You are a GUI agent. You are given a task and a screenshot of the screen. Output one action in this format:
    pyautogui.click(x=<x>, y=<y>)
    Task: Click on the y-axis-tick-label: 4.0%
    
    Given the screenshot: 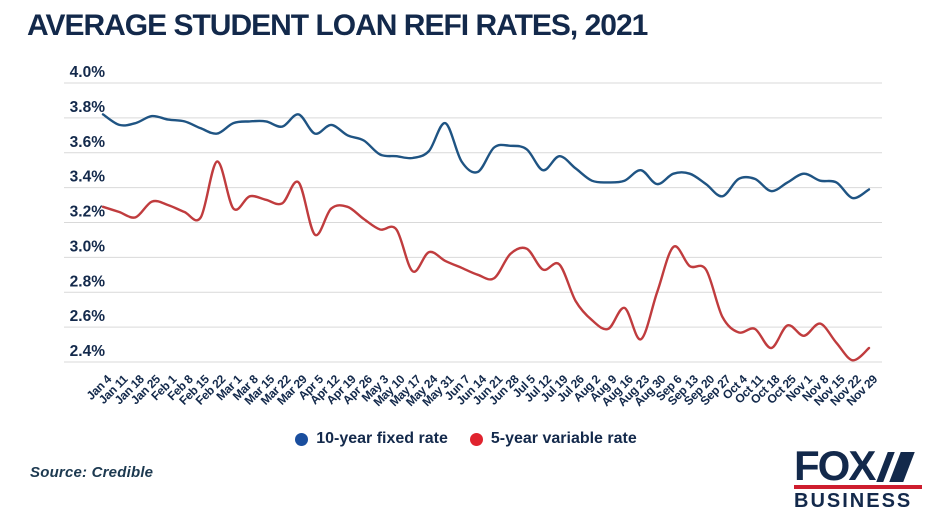 What is the action you would take?
    pyautogui.click(x=88, y=72)
    